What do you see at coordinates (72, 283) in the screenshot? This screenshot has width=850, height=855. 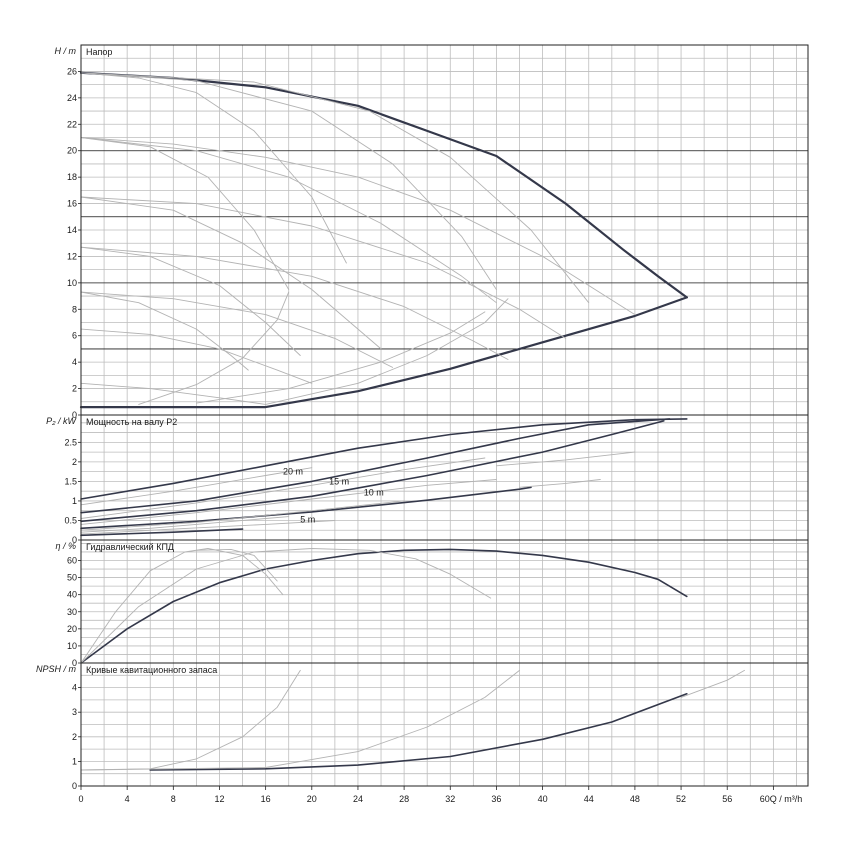 I see `y-tick-label-head: 10` at bounding box center [72, 283].